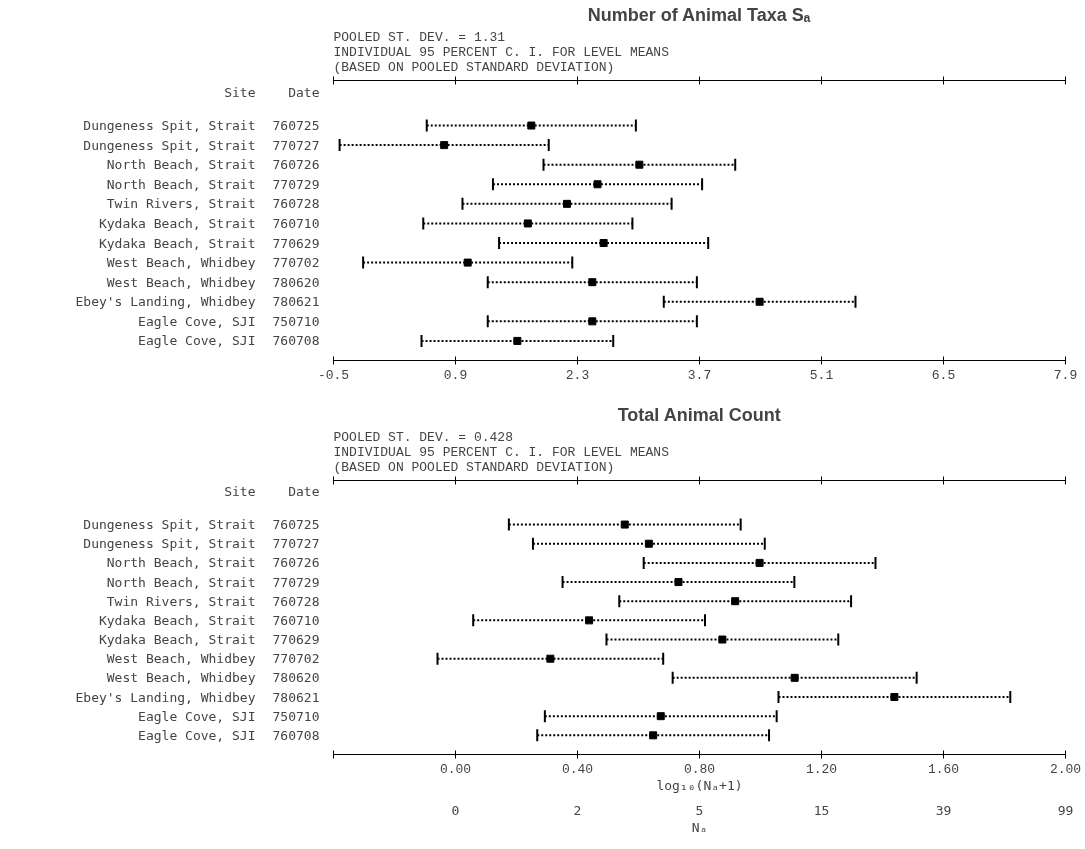 This screenshot has width=1085, height=849. I want to click on text: 2, so click(577, 810).